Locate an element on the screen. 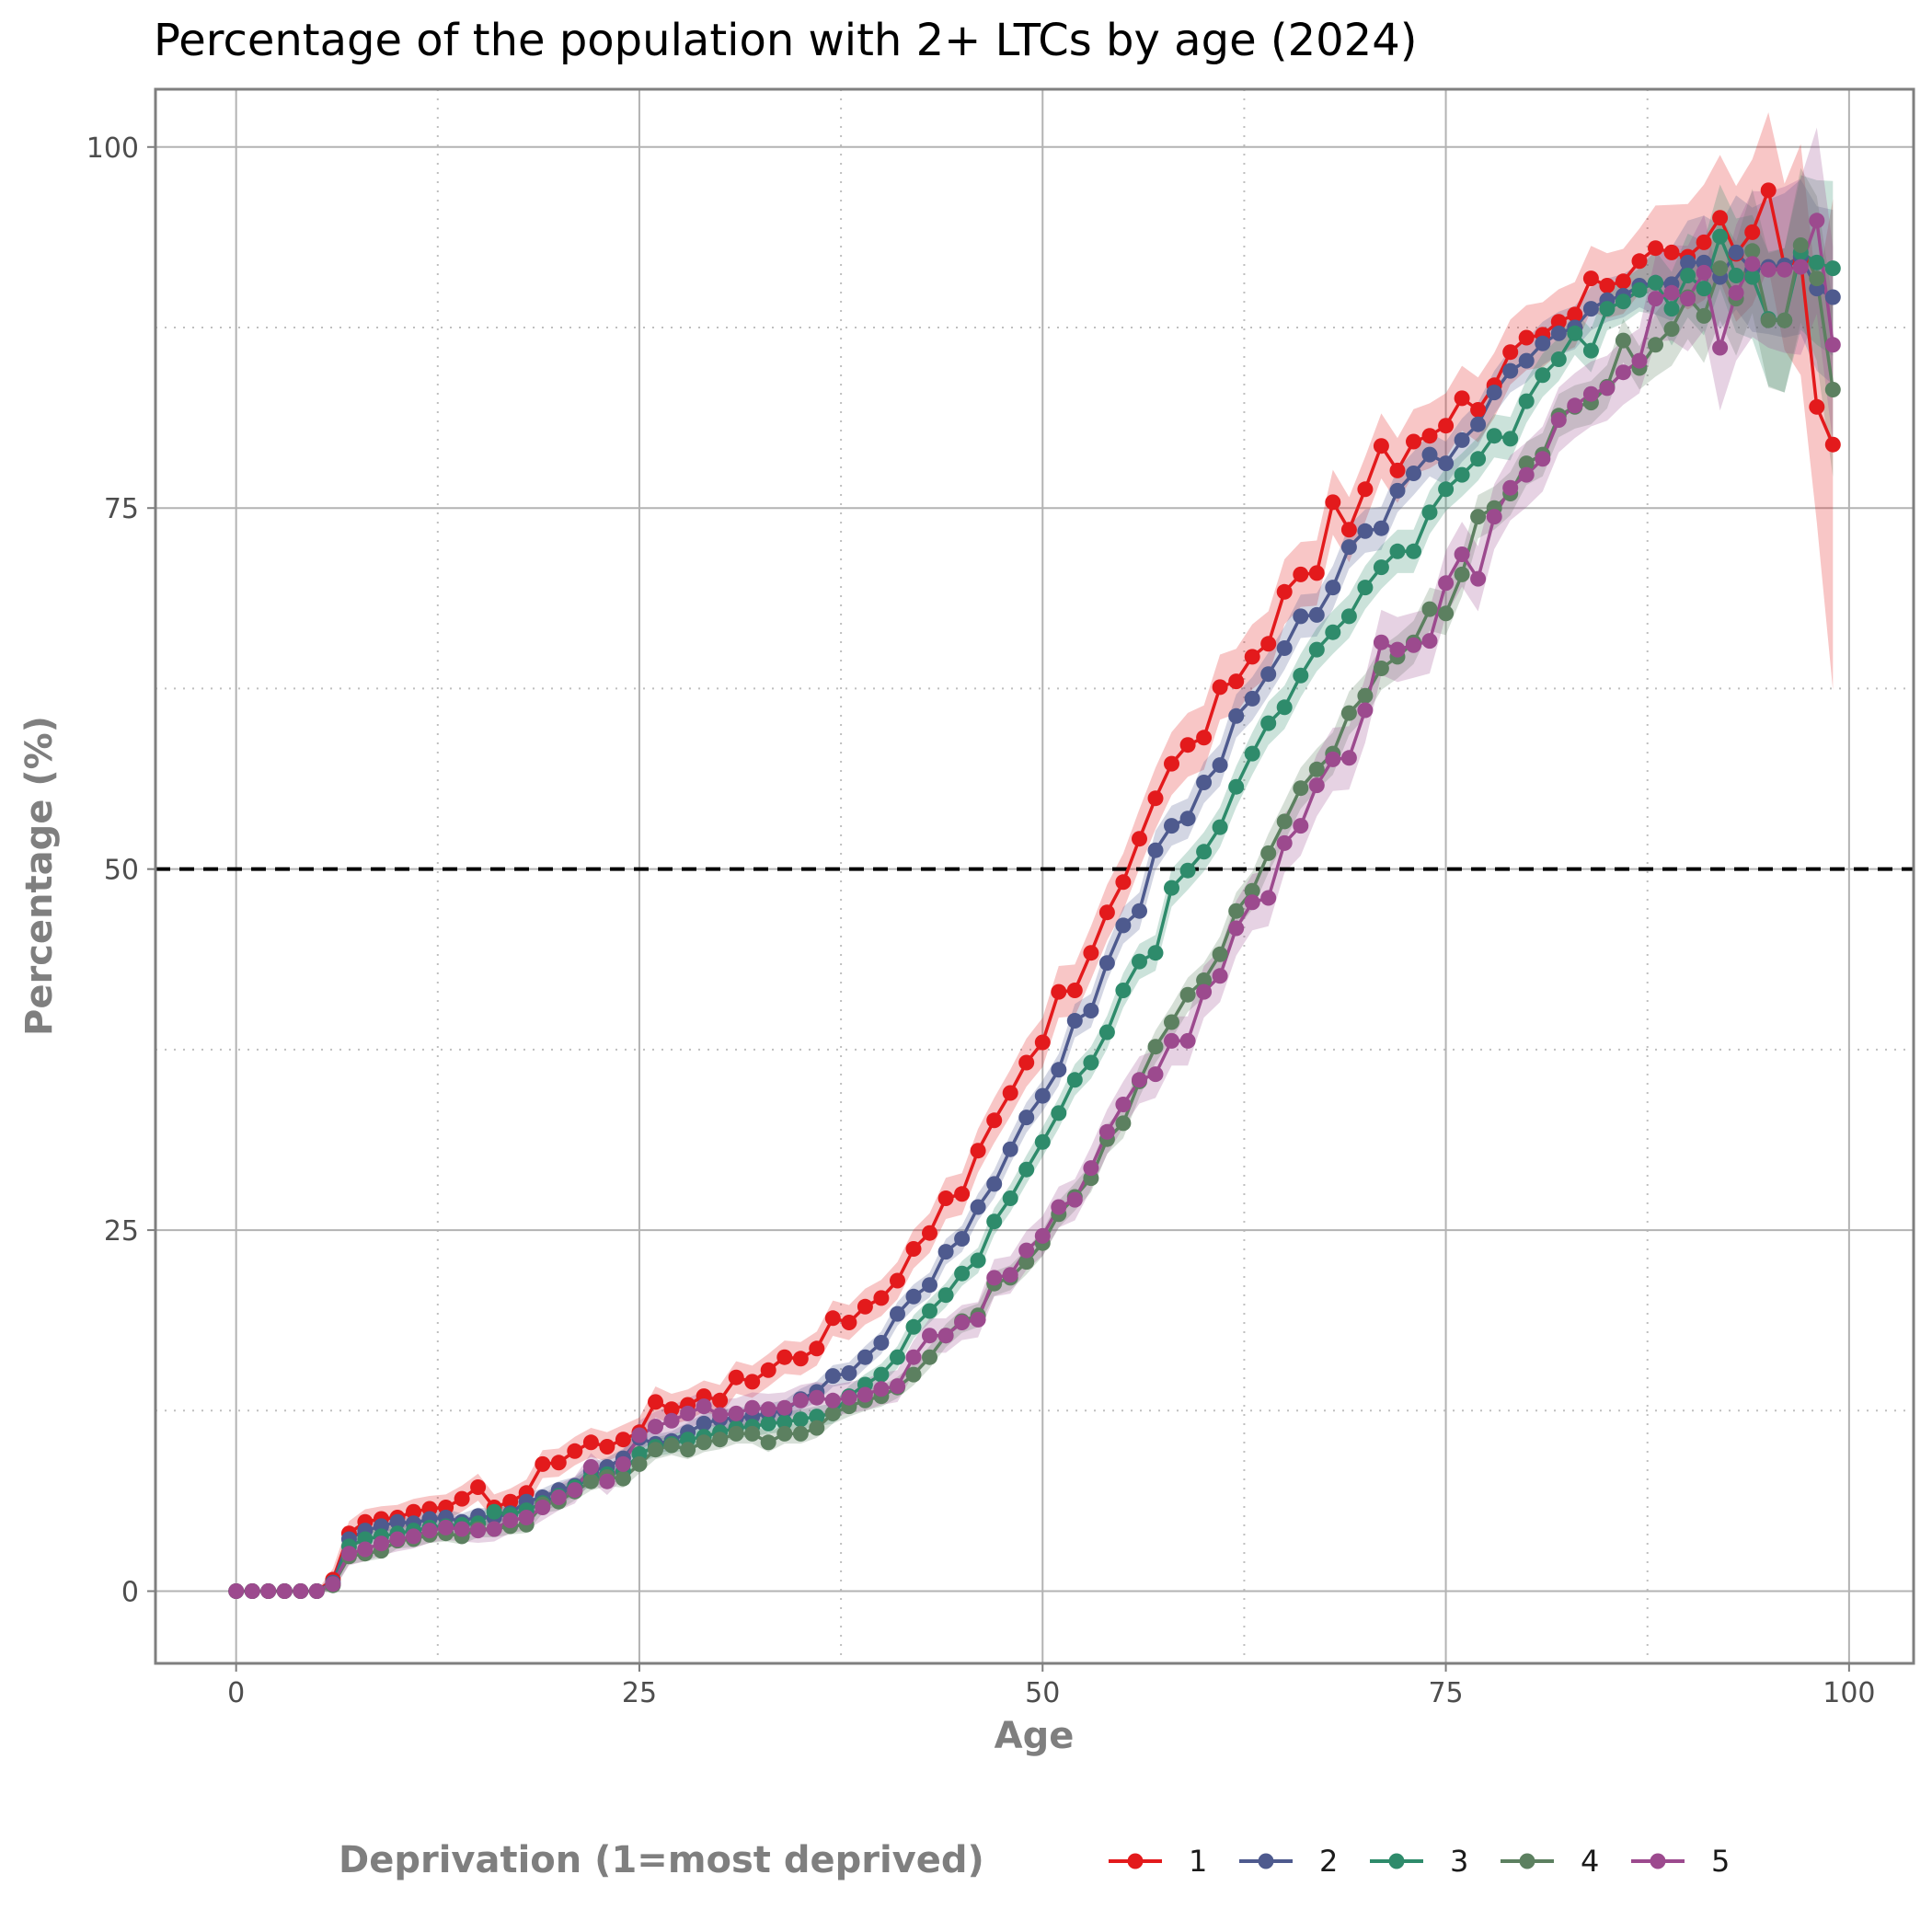 The height and width of the screenshot is (1932, 1932). legend-label: 2 is located at coordinates (1328, 1861).